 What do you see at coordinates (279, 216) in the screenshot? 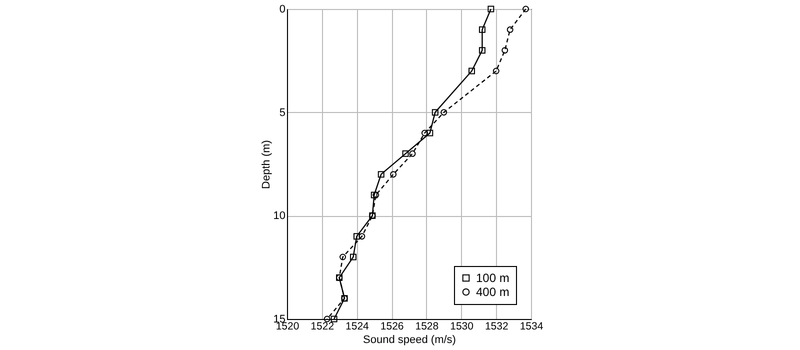
I see `y-tick-label: 10` at bounding box center [279, 216].